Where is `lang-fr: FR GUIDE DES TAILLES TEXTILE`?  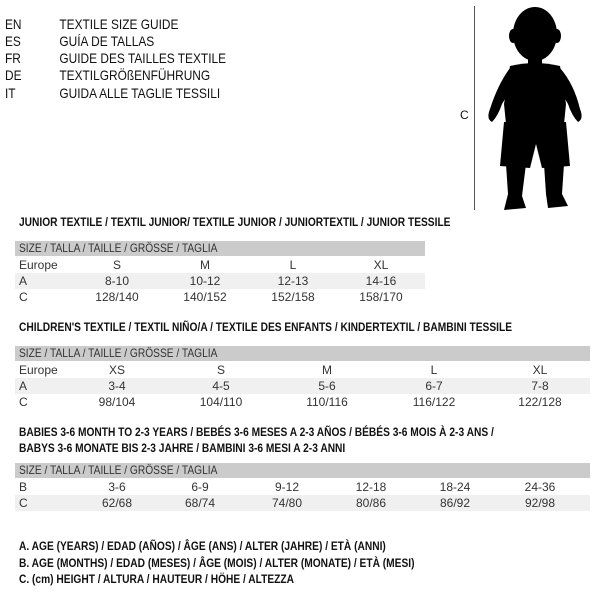
lang-fr: FR GUIDE DES TAILLES TEXTILE is located at coordinates (116, 58).